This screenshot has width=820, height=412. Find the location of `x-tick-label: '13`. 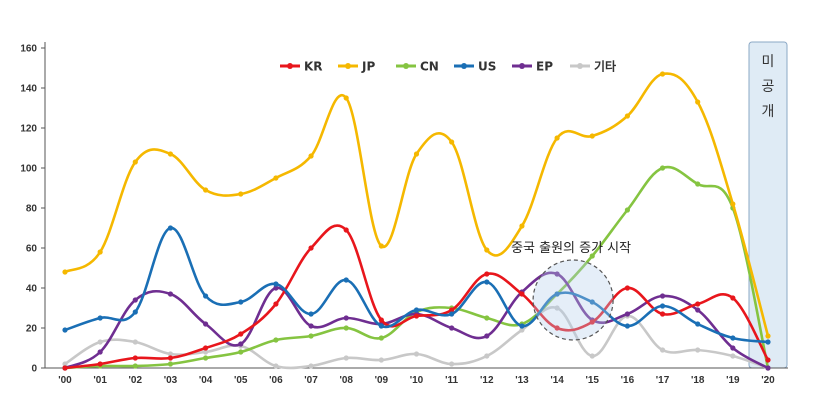

x-tick-label: '13 is located at coordinates (522, 380).